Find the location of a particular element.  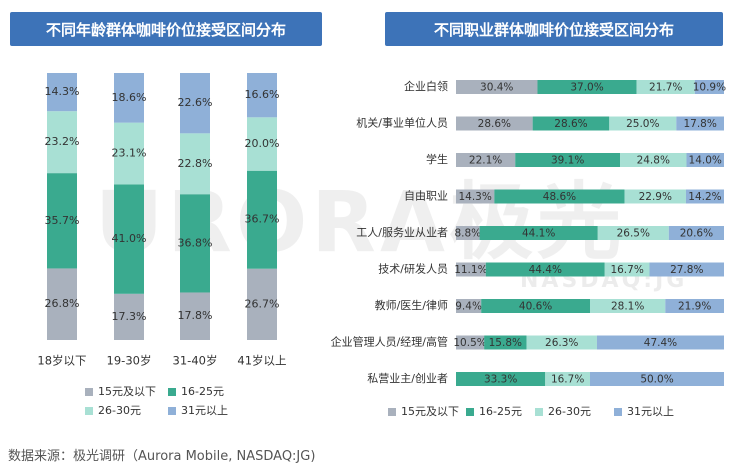

data-label: 21.7% is located at coordinates (665, 88).